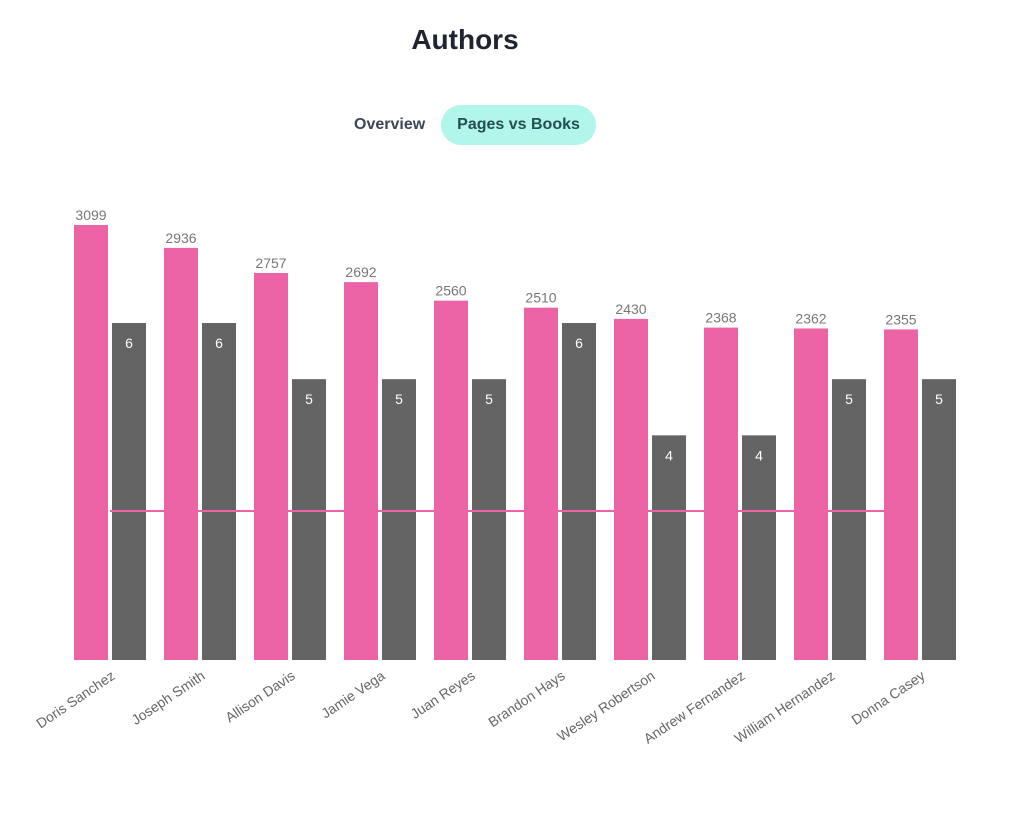 The width and height of the screenshot is (1020, 814). I want to click on pages-value-label: 2430, so click(630, 309).